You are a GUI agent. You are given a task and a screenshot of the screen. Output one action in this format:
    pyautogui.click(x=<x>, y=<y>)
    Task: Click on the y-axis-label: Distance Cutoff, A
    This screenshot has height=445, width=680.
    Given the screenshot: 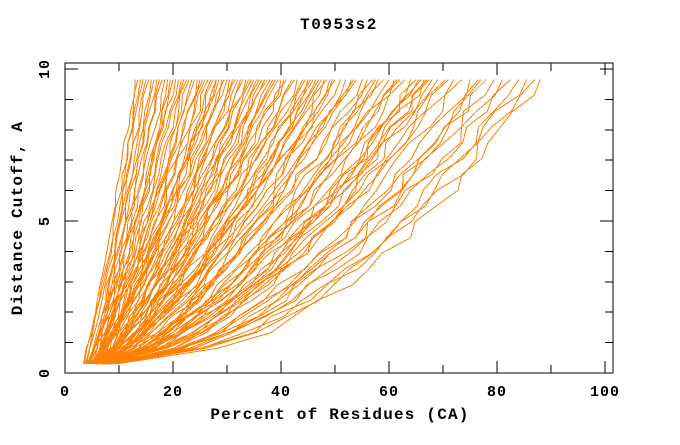 What is the action you would take?
    pyautogui.click(x=18, y=218)
    